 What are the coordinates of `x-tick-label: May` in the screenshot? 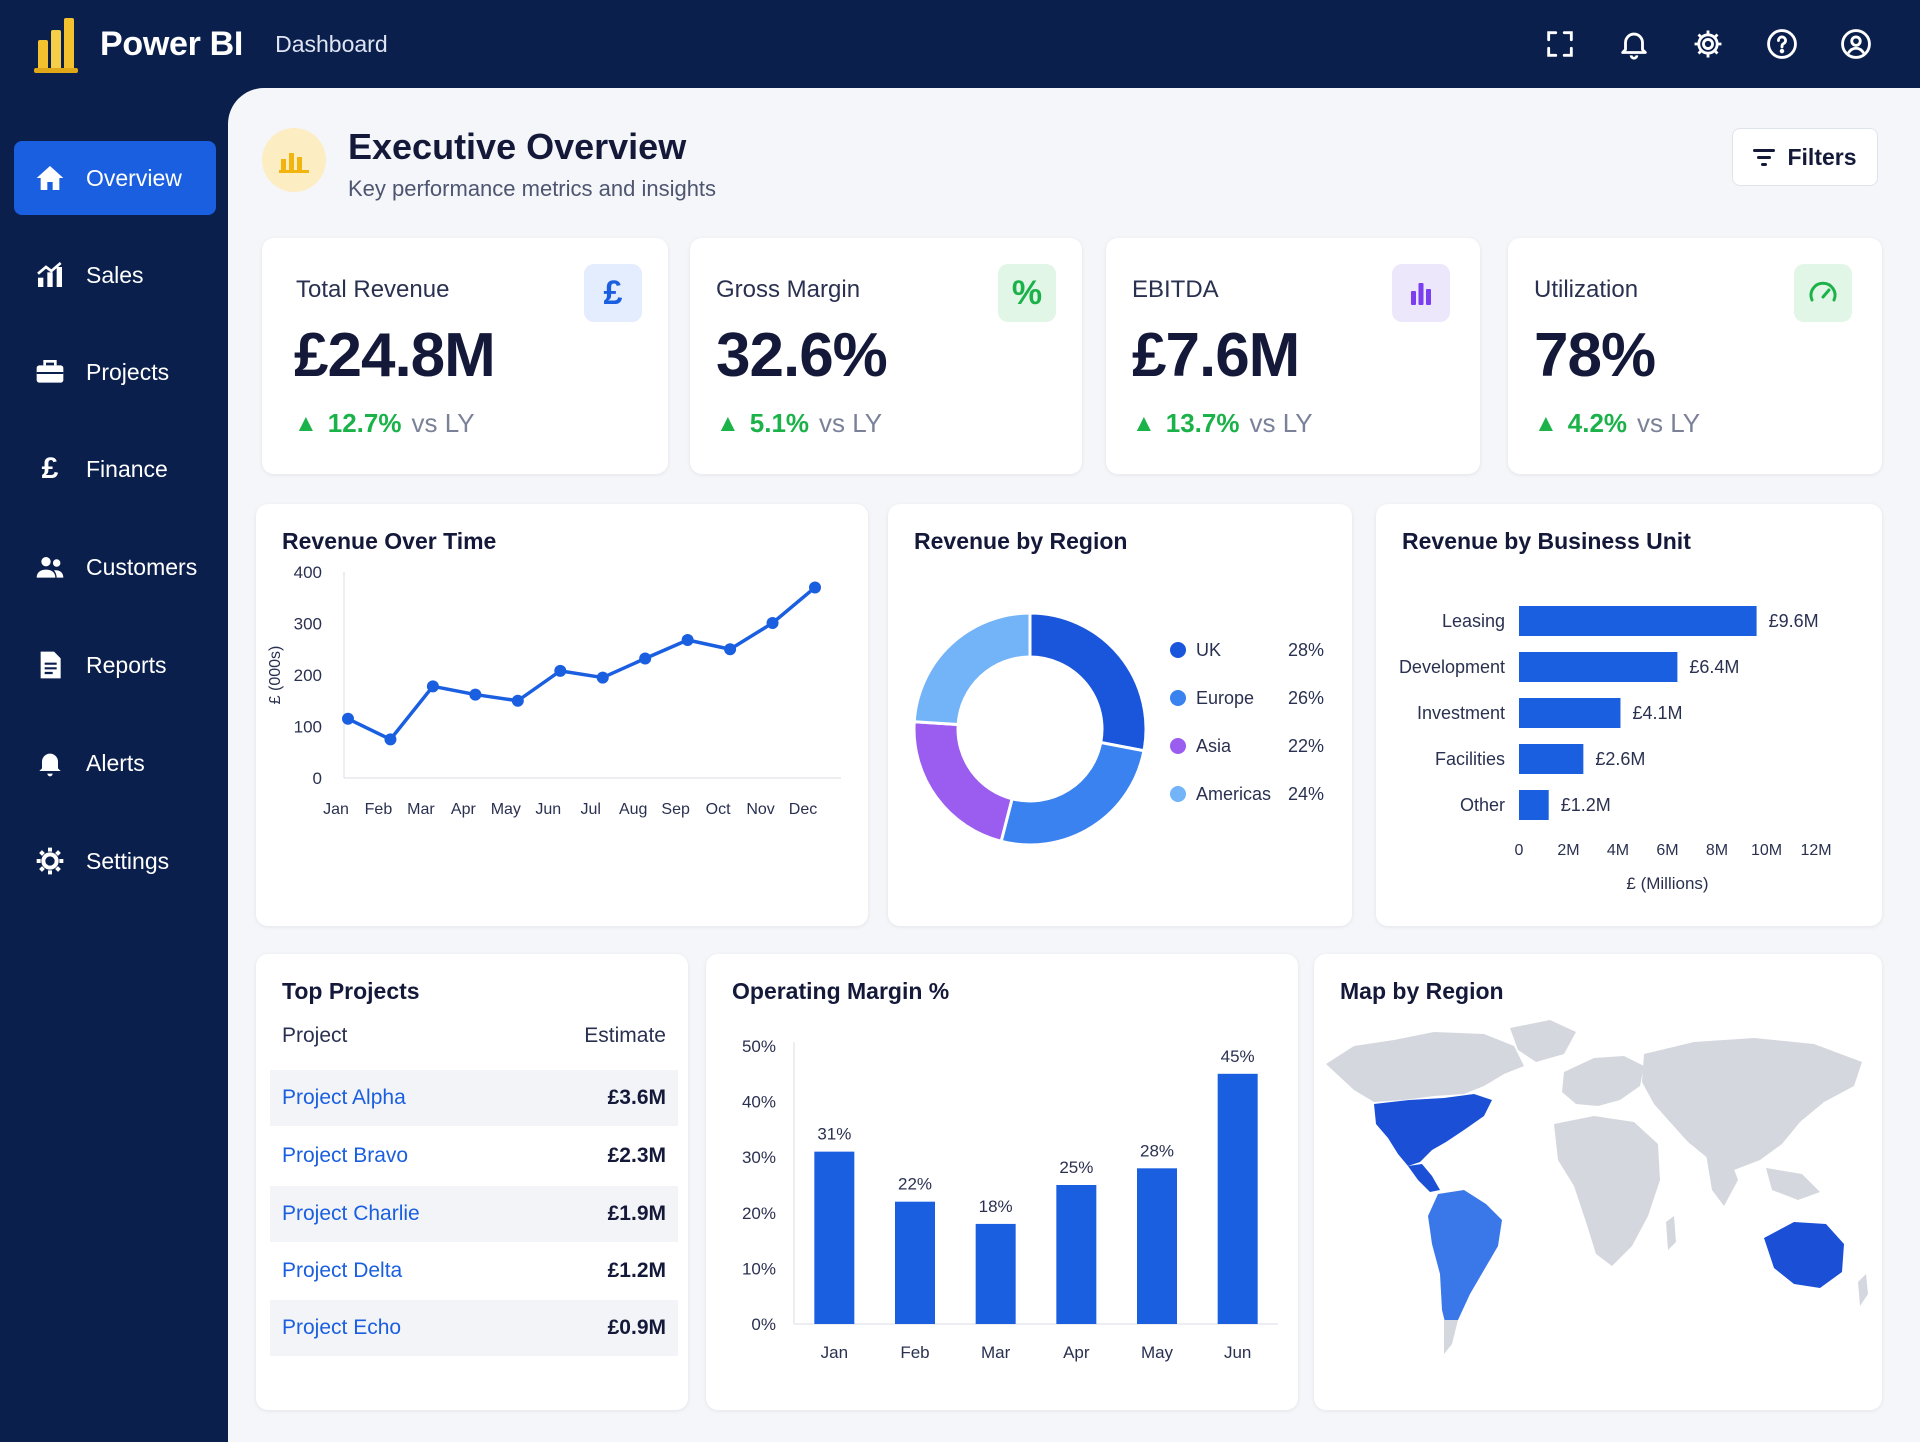 It's located at (1157, 1352).